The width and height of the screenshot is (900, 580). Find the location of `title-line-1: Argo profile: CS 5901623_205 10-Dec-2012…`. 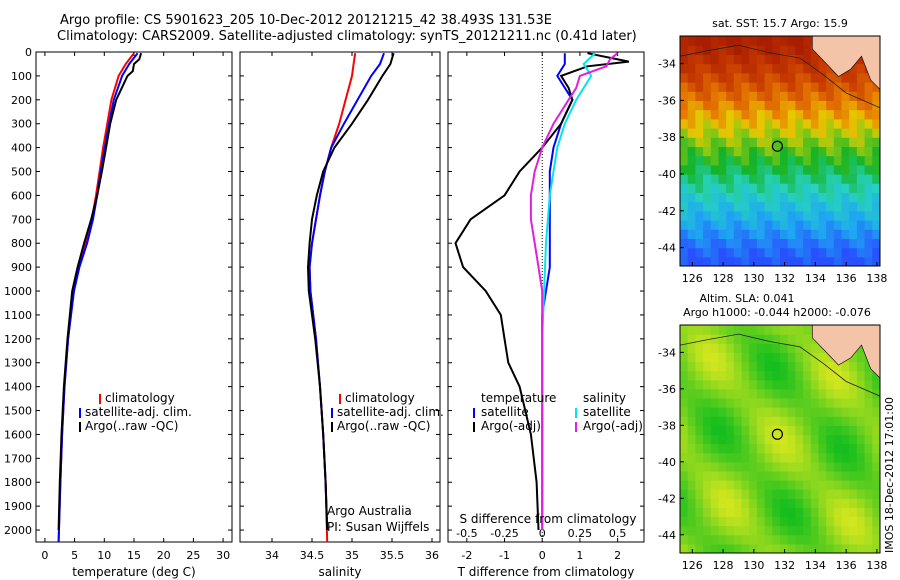

title-line-1: Argo profile: CS 5901623_205 10-Dec-2012… is located at coordinates (306, 20).